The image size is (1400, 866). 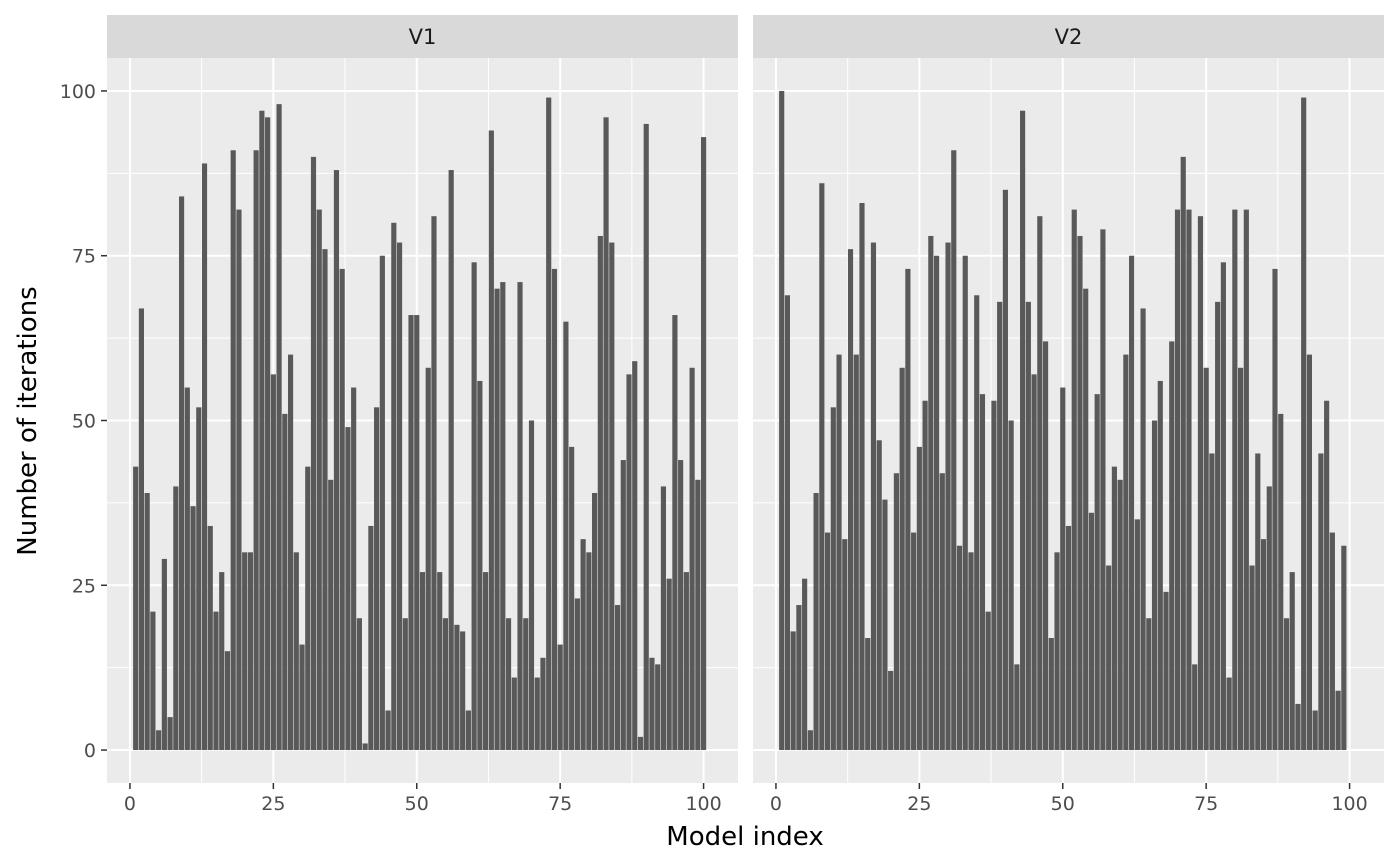 I want to click on y-tick-label: 100, so click(x=78, y=92).